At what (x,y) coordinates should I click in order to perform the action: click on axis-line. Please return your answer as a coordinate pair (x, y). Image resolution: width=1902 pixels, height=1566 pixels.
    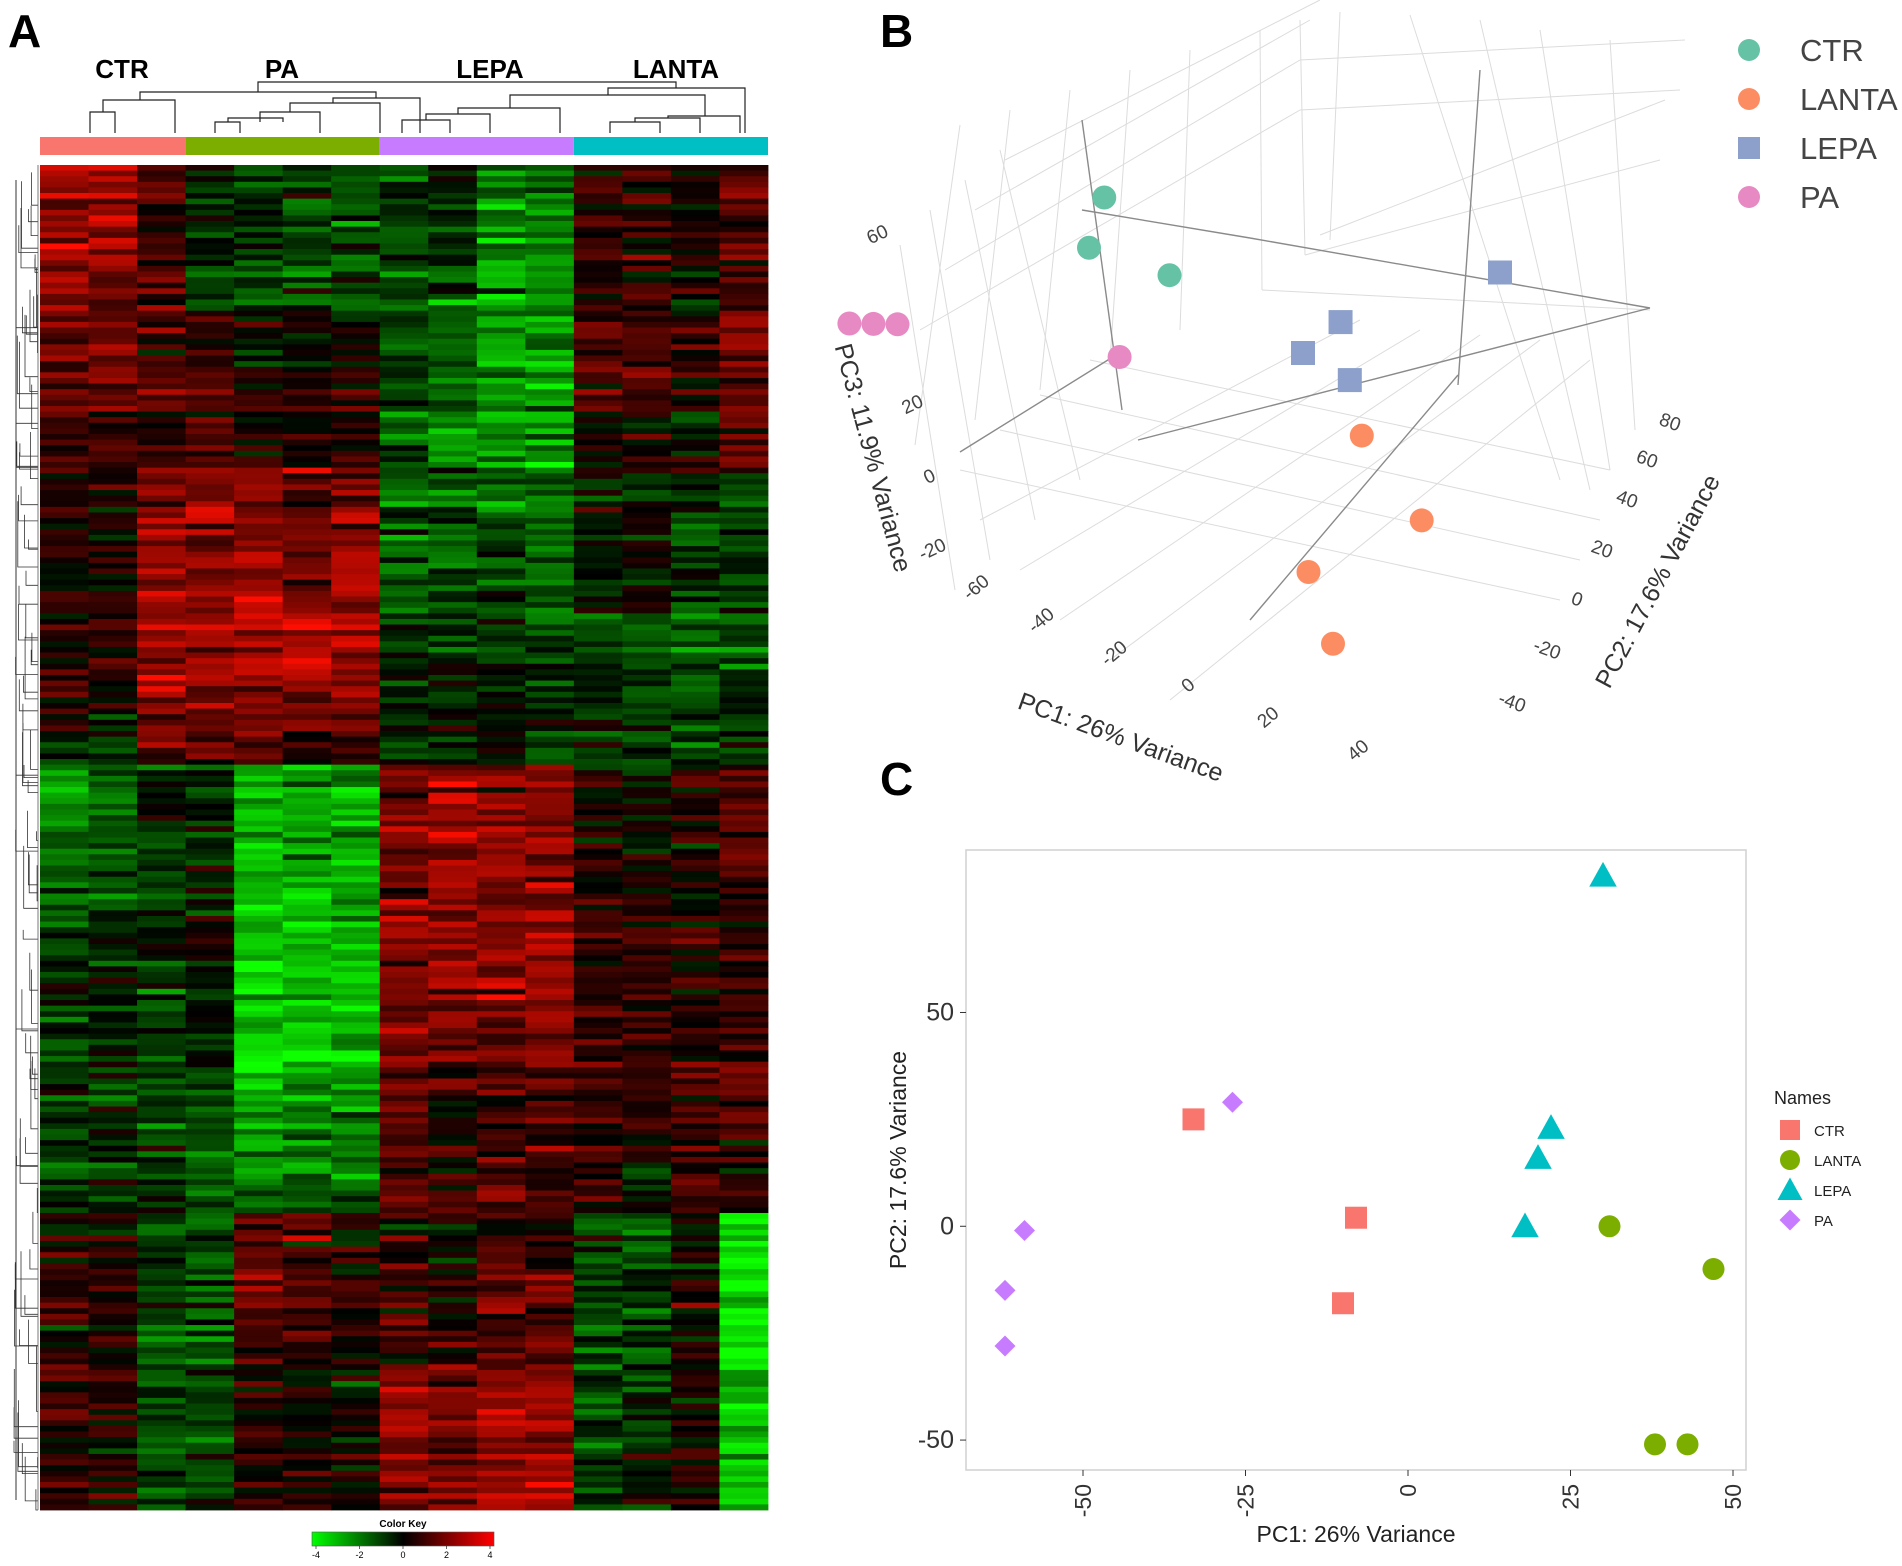
    Looking at the image, I should click on (1394, 374).